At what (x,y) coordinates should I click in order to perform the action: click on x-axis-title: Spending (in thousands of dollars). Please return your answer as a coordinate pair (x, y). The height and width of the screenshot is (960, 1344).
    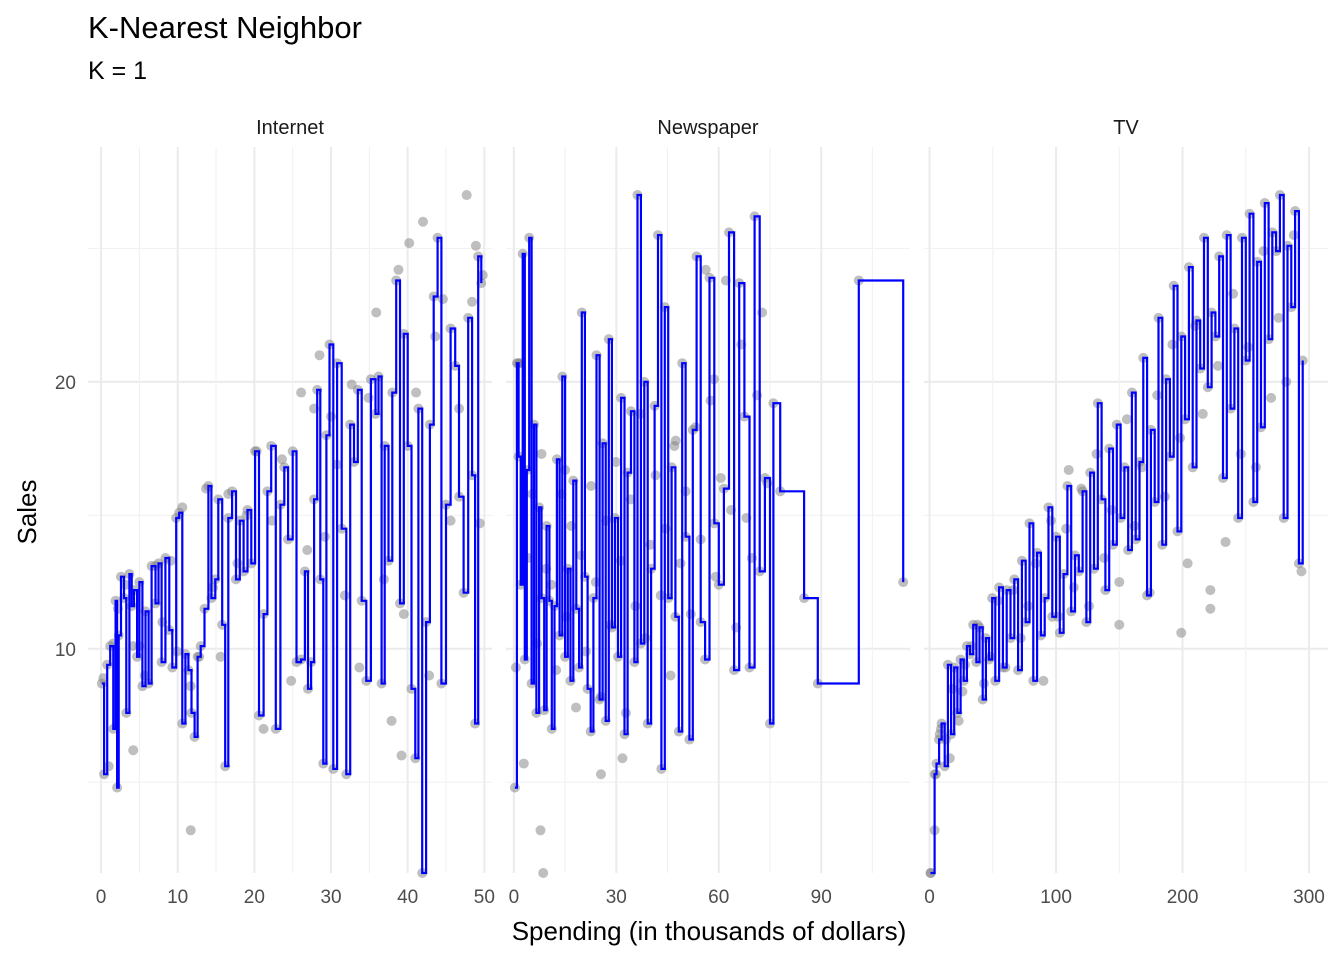
    Looking at the image, I should click on (709, 931).